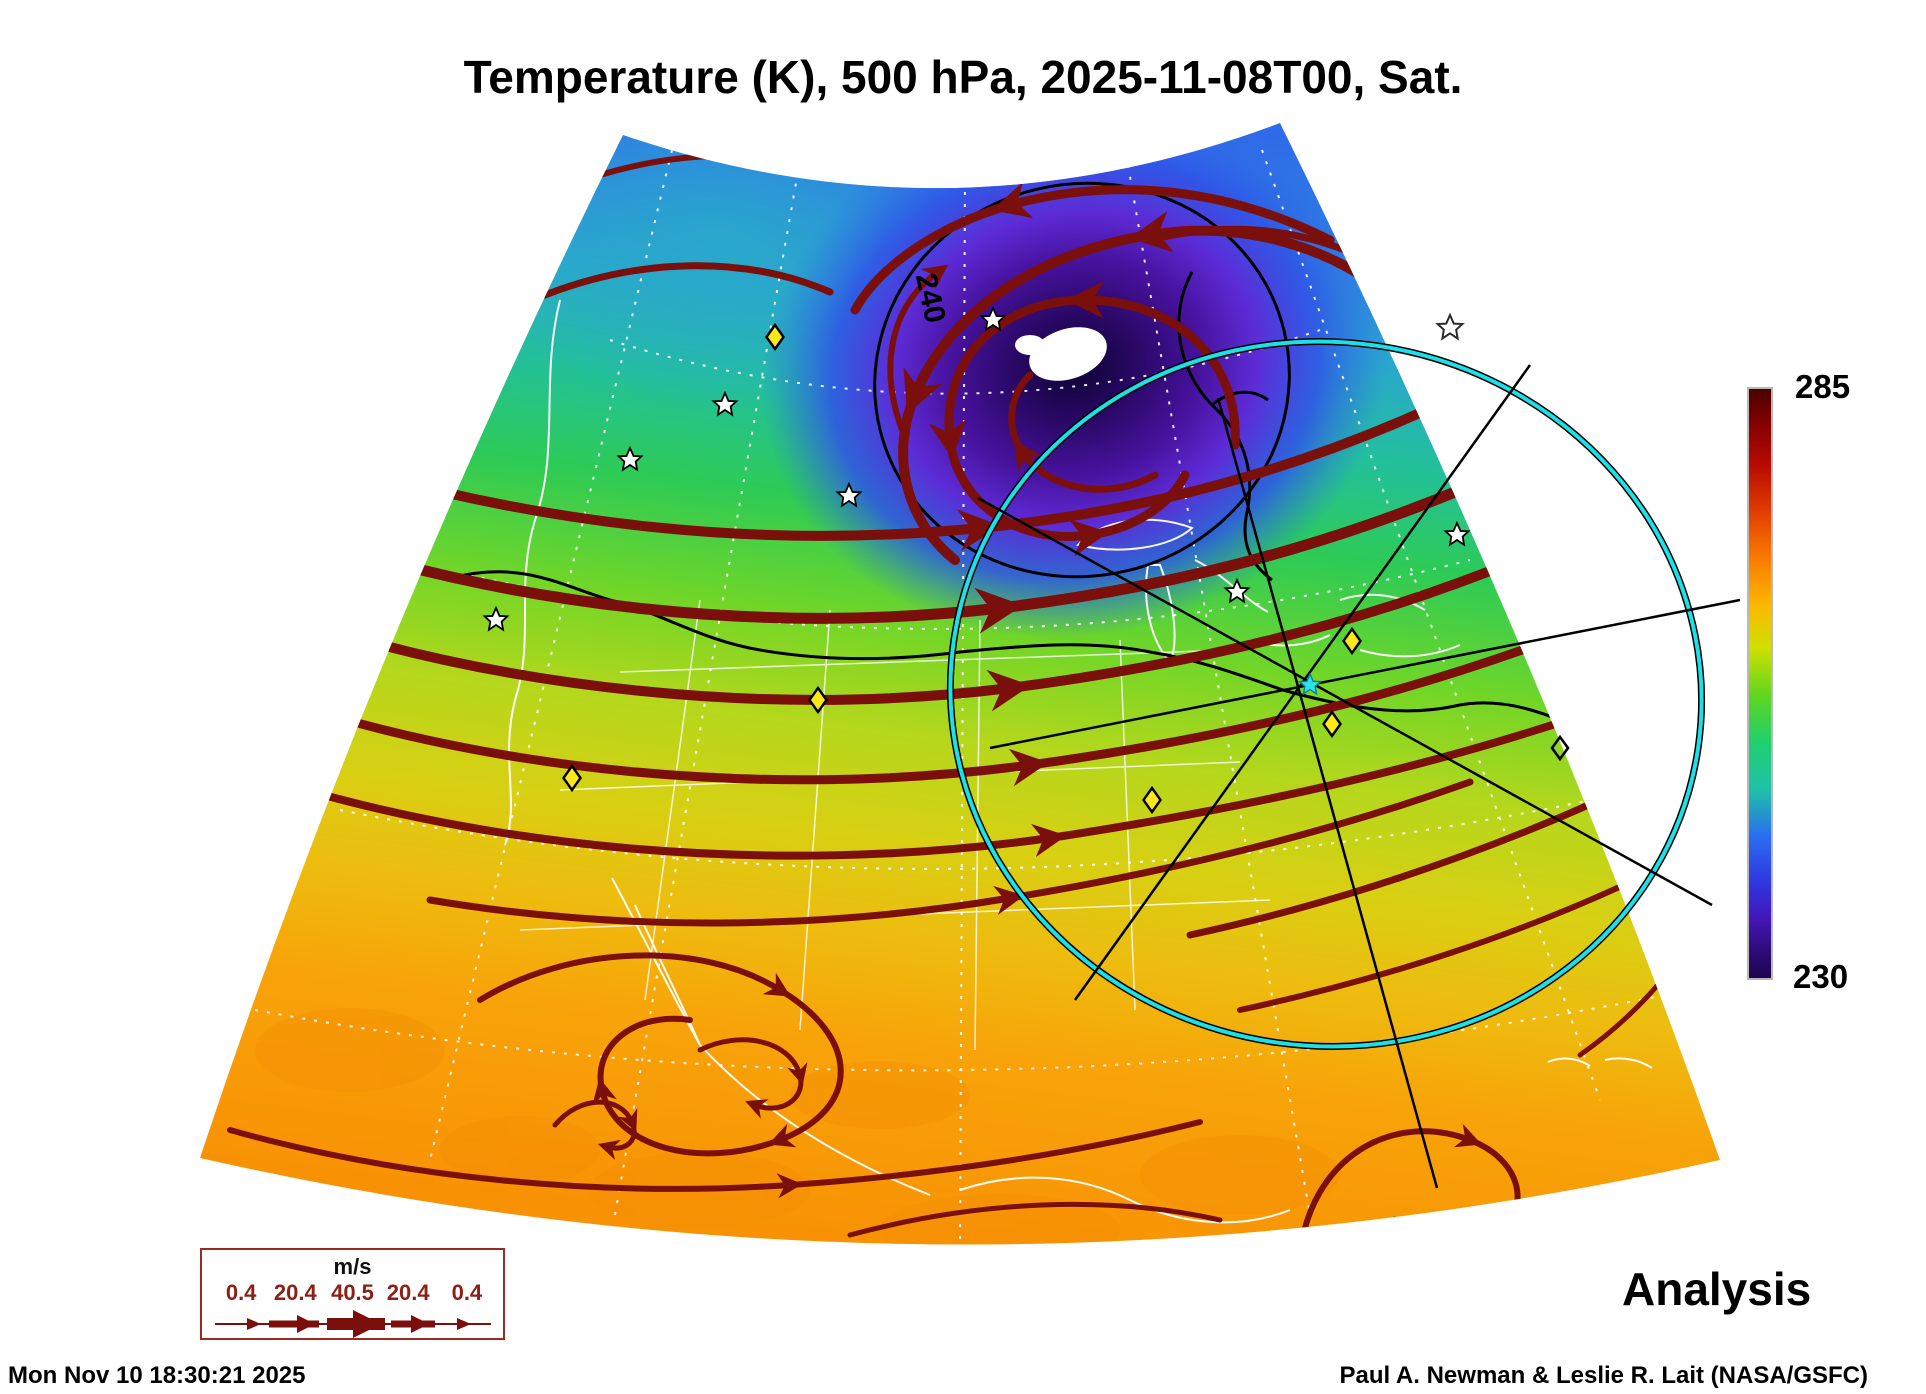 The width and height of the screenshot is (1926, 1394). Describe the element at coordinates (157, 1375) in the screenshot. I see `creation-timestamp: Mon Nov 10 18:30:21 2025` at that location.